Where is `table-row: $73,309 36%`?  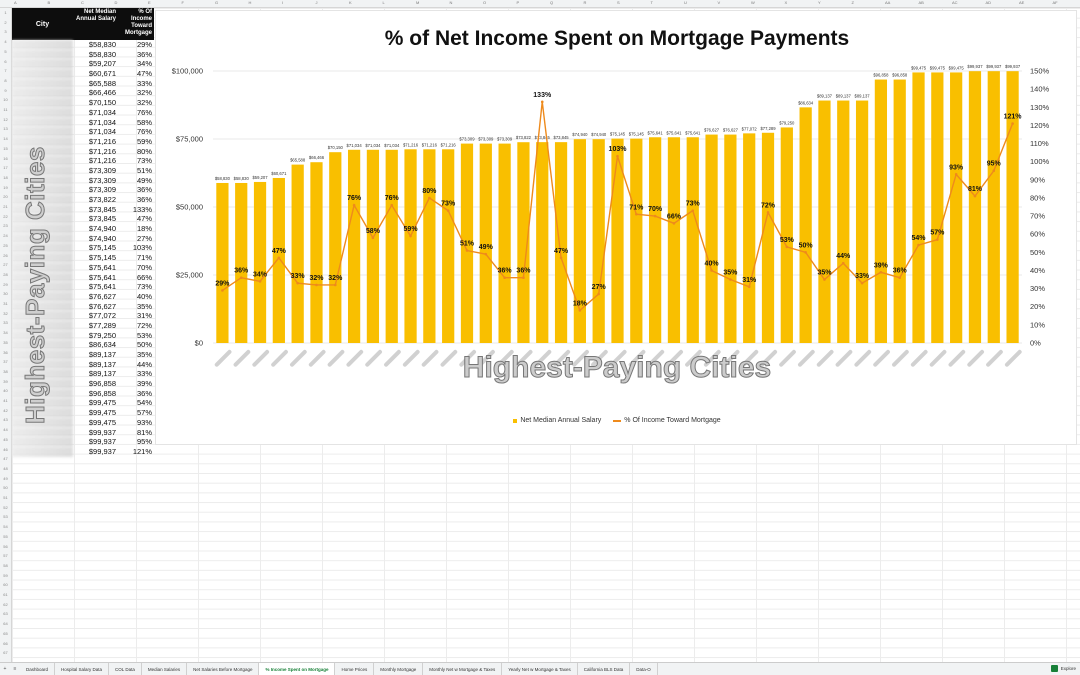 table-row: $73,309 36% is located at coordinates (83, 190).